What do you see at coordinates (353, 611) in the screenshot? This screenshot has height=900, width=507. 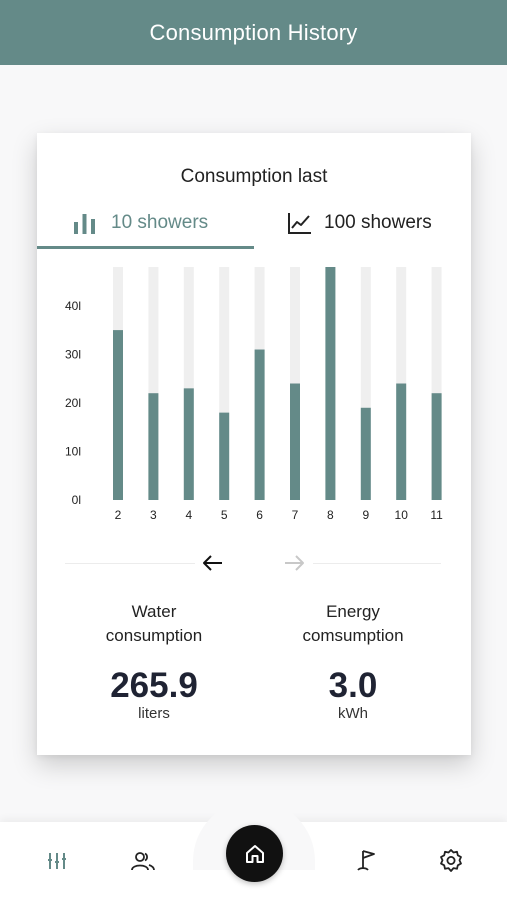 I see `energy-label-line1: Energy` at bounding box center [353, 611].